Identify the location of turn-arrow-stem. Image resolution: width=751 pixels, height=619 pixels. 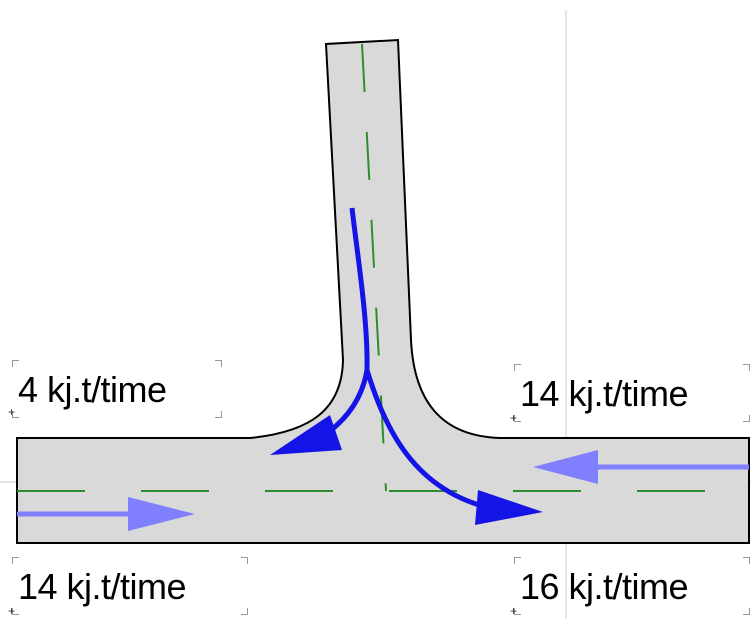
(359, 289).